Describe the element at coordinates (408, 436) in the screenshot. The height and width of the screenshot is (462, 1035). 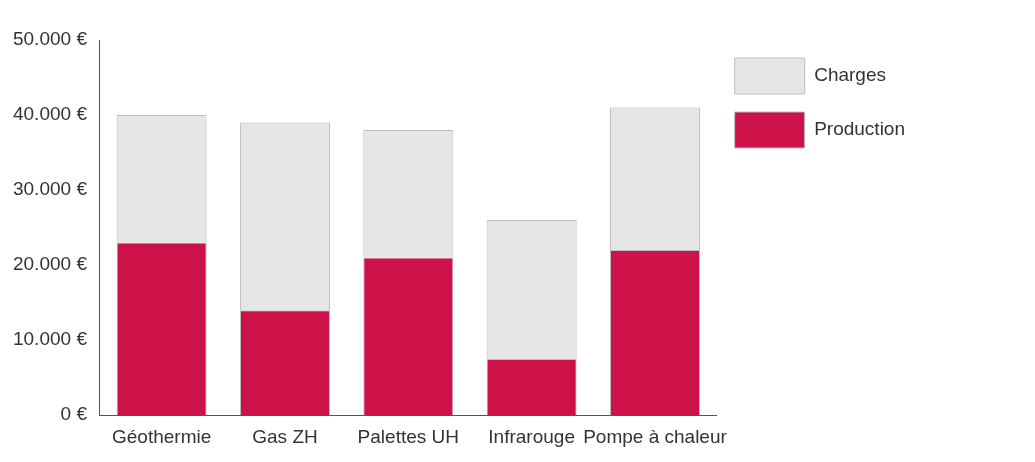
I see `x-tick-label: Palettes UH` at that location.